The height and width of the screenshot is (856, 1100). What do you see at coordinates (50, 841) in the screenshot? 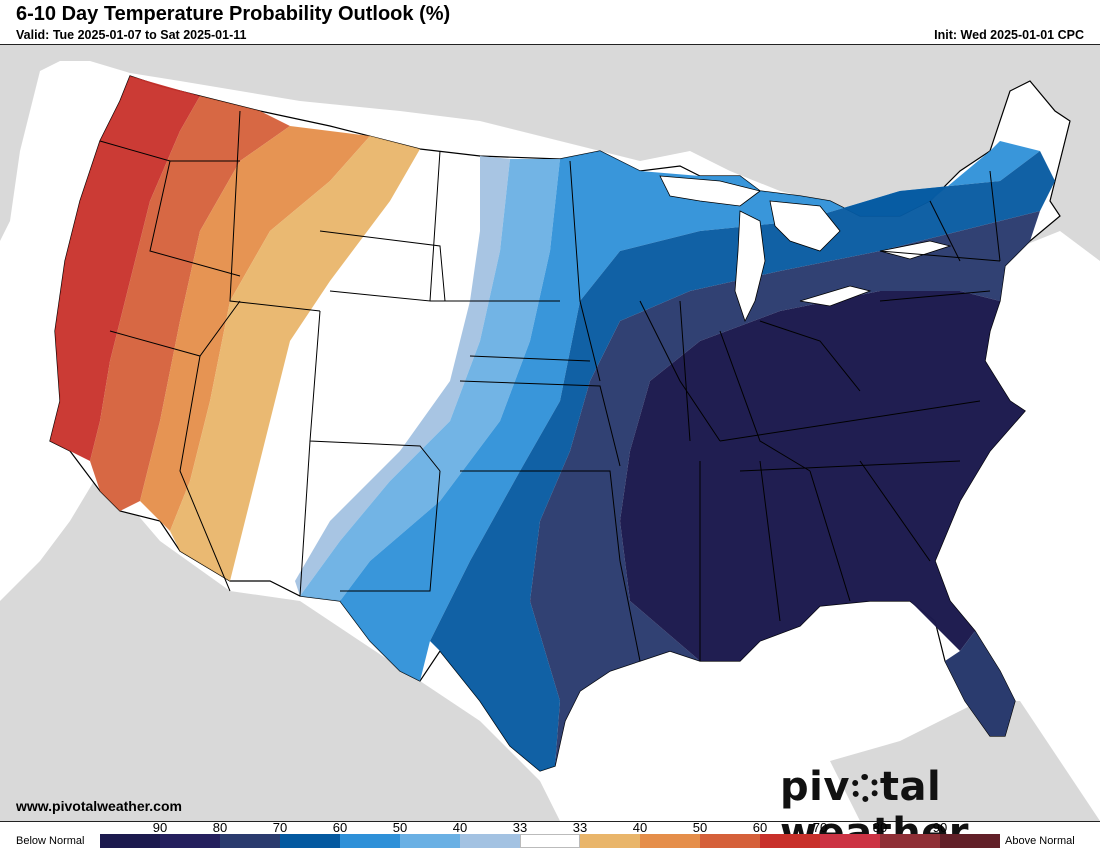
I see `legend-left-label: Below Normal` at bounding box center [50, 841].